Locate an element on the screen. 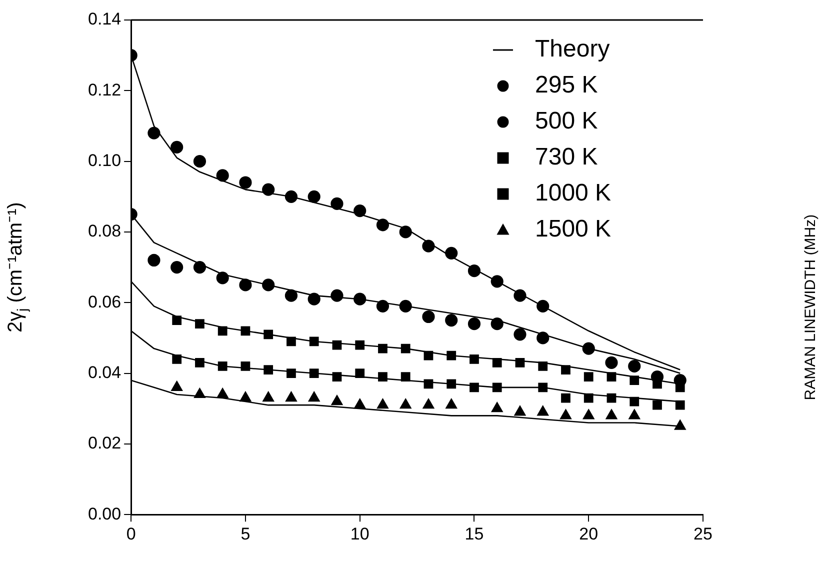 The height and width of the screenshot is (563, 833). legend-label: 1500 K is located at coordinates (573, 229).